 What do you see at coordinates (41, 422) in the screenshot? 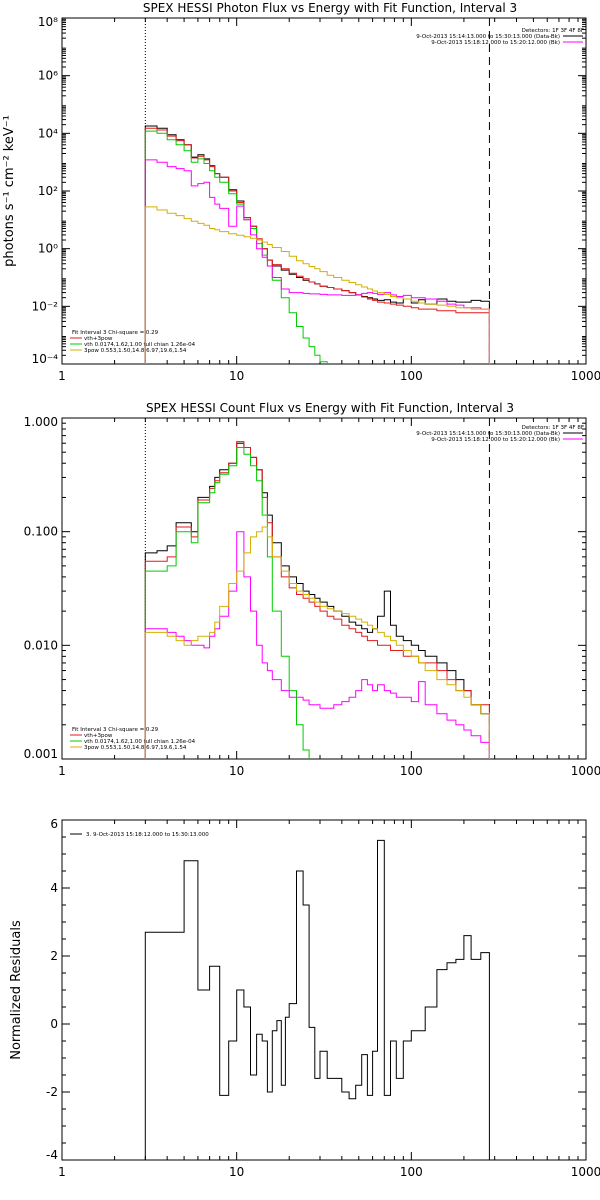
I see `y-tick-label: 1.000` at bounding box center [41, 422].